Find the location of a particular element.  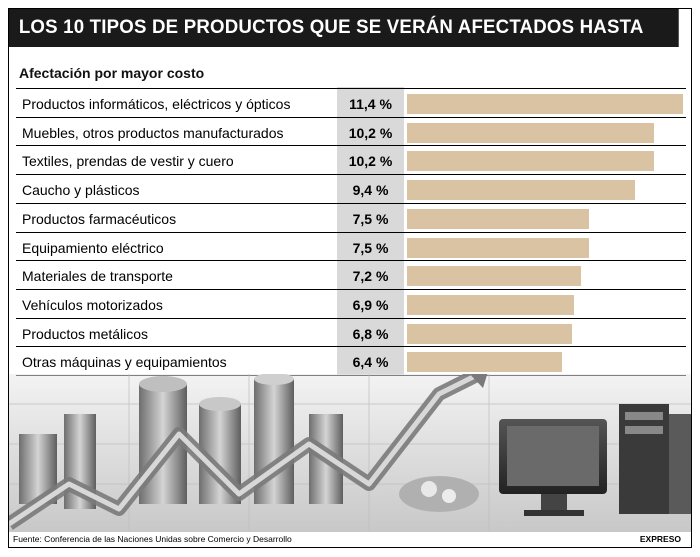

computer-tower is located at coordinates (644, 459).